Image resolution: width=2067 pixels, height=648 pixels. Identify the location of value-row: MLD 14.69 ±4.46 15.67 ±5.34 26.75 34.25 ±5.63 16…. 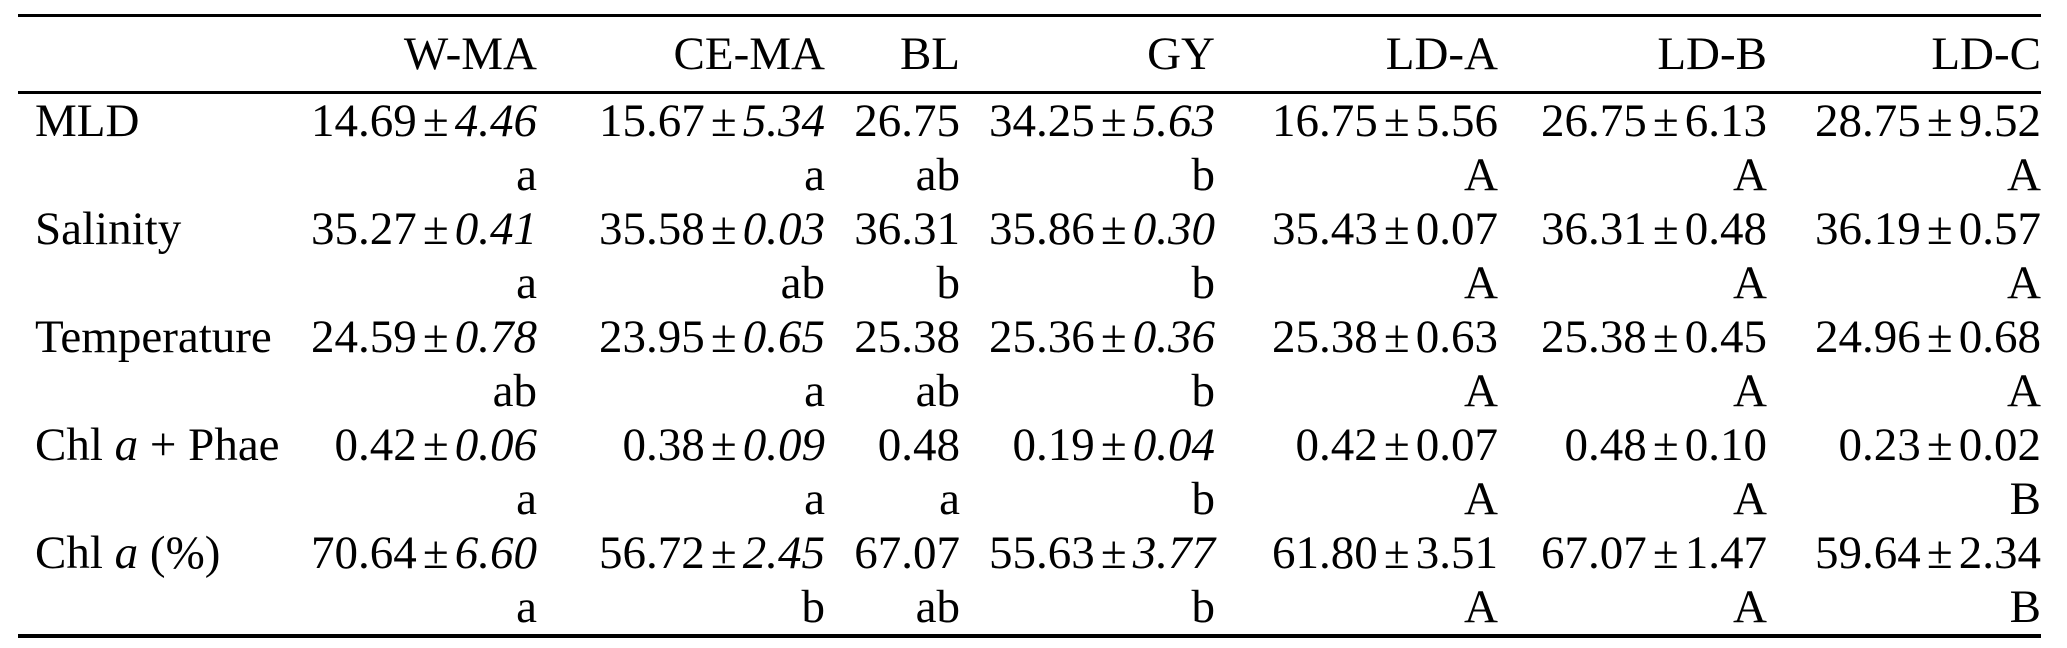
(1029, 121).